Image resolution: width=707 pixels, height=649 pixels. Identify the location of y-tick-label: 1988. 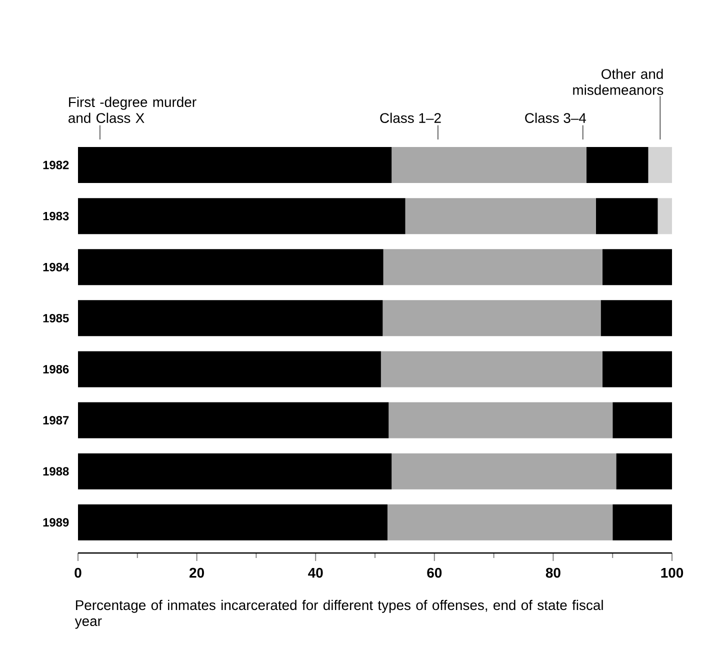
(56, 471).